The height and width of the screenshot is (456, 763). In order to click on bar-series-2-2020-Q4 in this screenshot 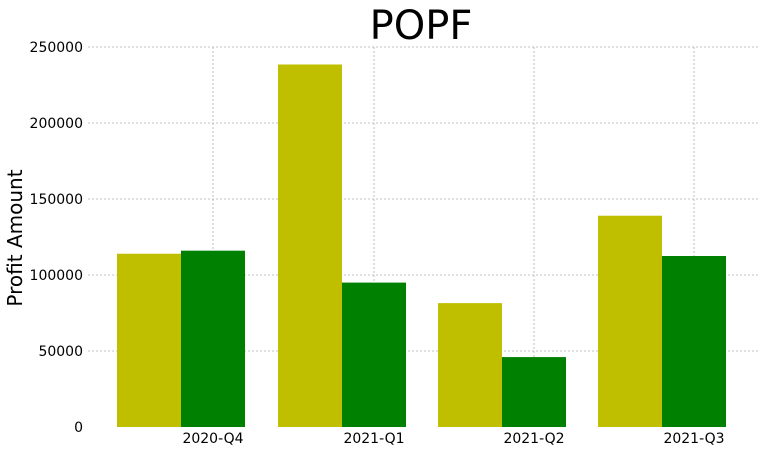, I will do `click(213, 338)`.